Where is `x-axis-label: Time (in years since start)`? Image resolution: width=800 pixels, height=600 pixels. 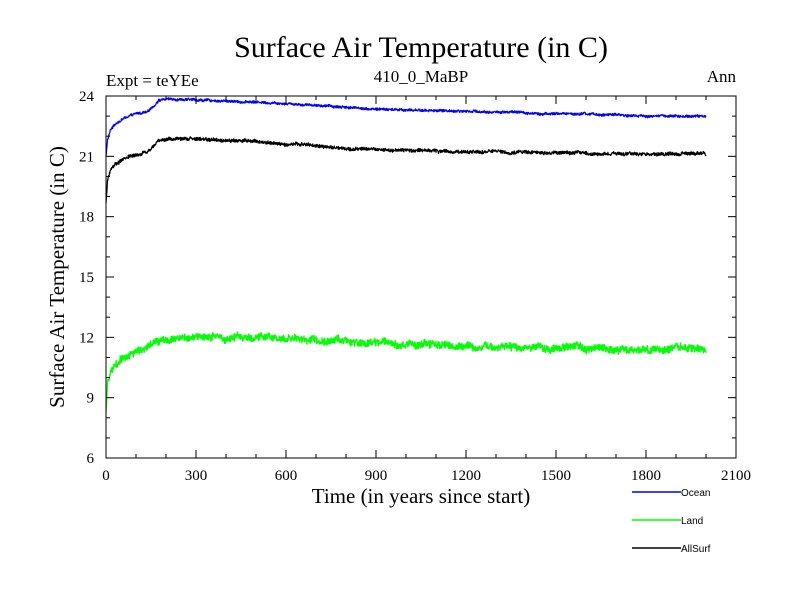
x-axis-label: Time (in years since start) is located at coordinates (421, 496).